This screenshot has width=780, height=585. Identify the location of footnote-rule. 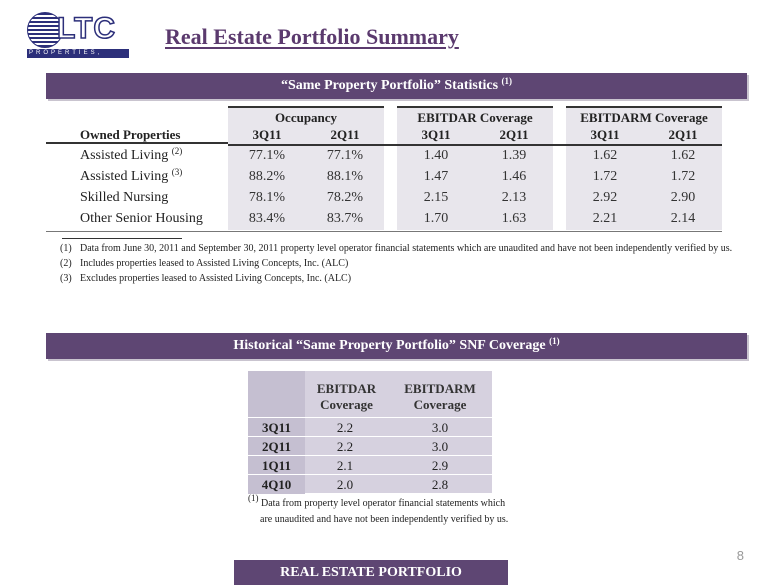
(122, 238).